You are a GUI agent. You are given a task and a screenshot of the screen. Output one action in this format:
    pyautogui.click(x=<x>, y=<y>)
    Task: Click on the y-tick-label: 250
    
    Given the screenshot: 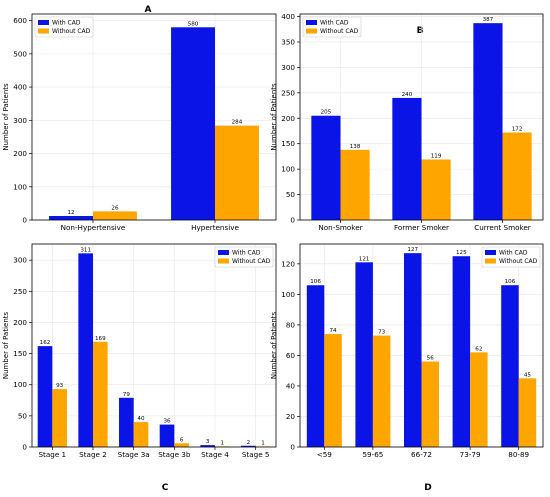 What is the action you would take?
    pyautogui.click(x=288, y=92)
    